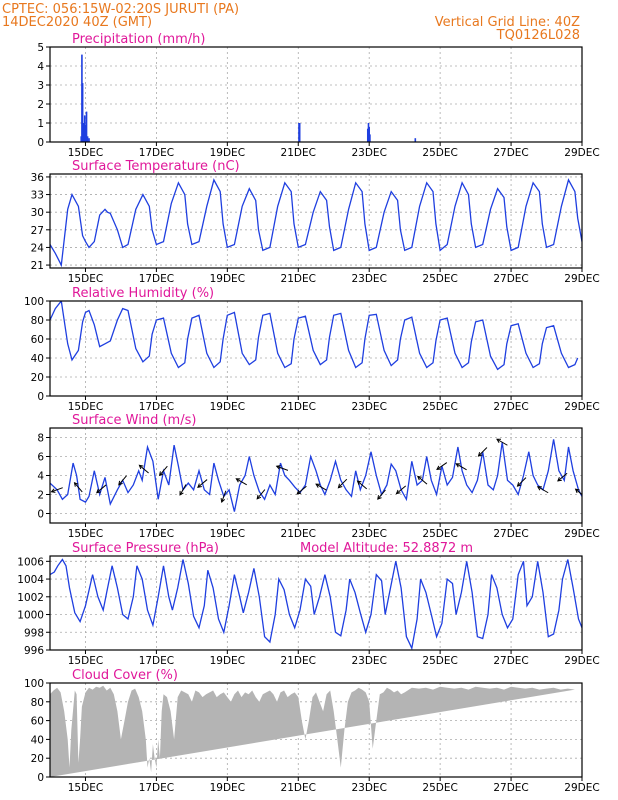 The height and width of the screenshot is (800, 618). Describe the element at coordinates (40, 458) in the screenshot. I see `y-tick-label: 6` at that location.